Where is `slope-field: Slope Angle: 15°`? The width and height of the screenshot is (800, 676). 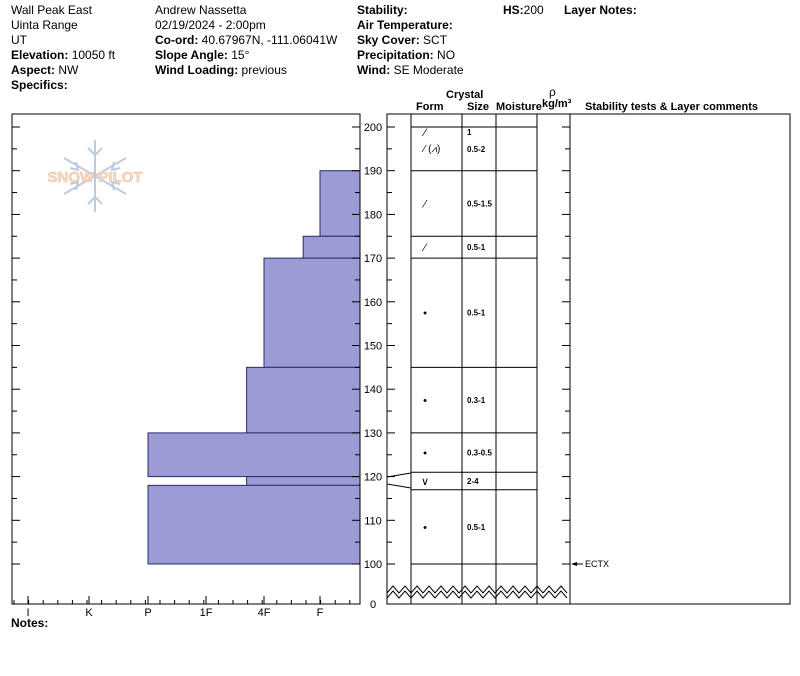
slope-field: Slope Angle: 15° is located at coordinates (202, 55).